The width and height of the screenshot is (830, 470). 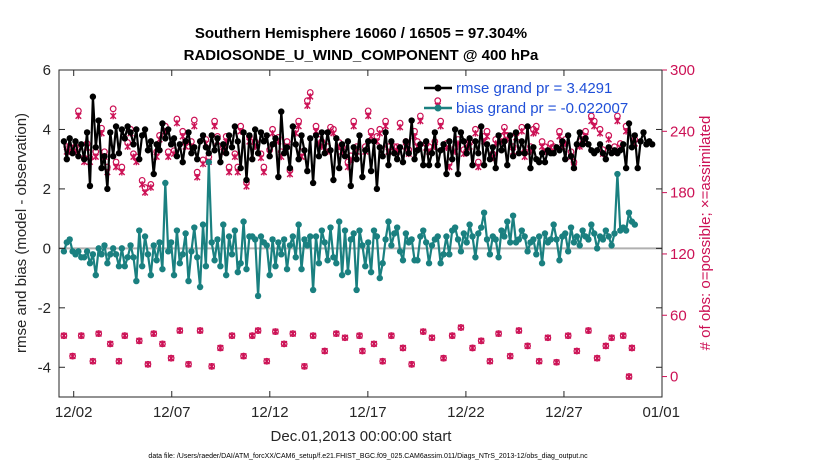 What do you see at coordinates (438, 88) in the screenshot?
I see `legend-rmse-marker` at bounding box center [438, 88].